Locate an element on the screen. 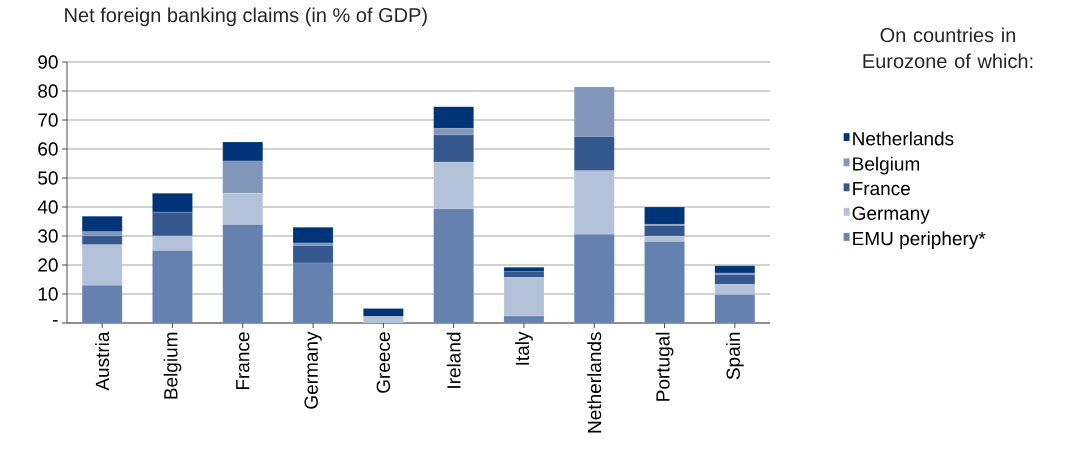 The image size is (1066, 468). x-tick-label: Germany is located at coordinates (313, 370).